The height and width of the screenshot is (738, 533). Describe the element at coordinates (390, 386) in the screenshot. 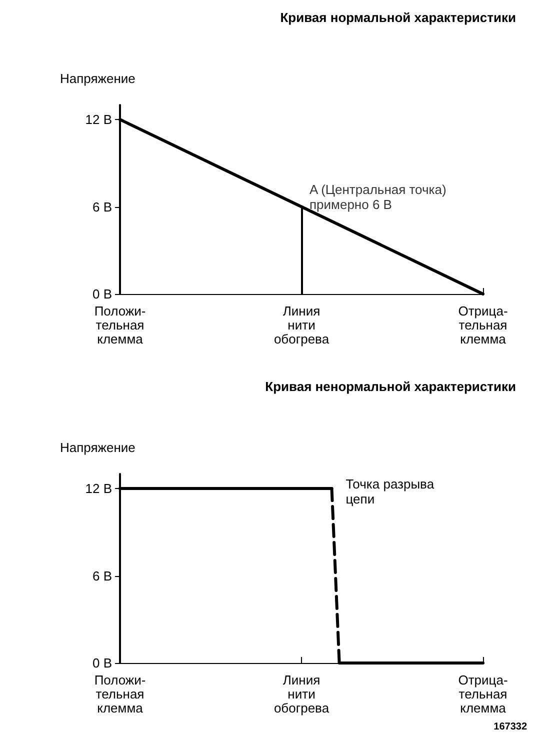

I see `chart-title: Кривая ненормальной характеристики` at that location.